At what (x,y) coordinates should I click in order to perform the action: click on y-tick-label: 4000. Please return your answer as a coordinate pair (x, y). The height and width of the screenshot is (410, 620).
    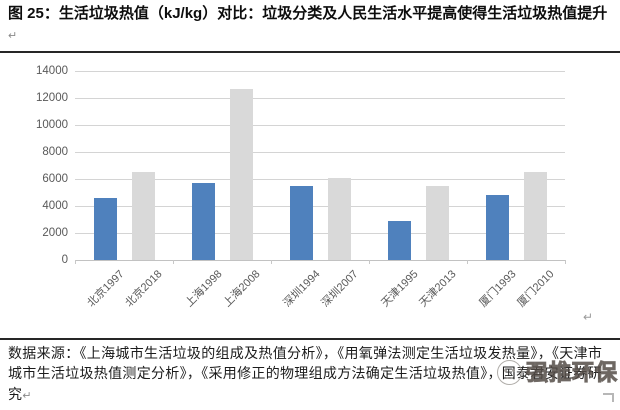
    Looking at the image, I should click on (55, 205).